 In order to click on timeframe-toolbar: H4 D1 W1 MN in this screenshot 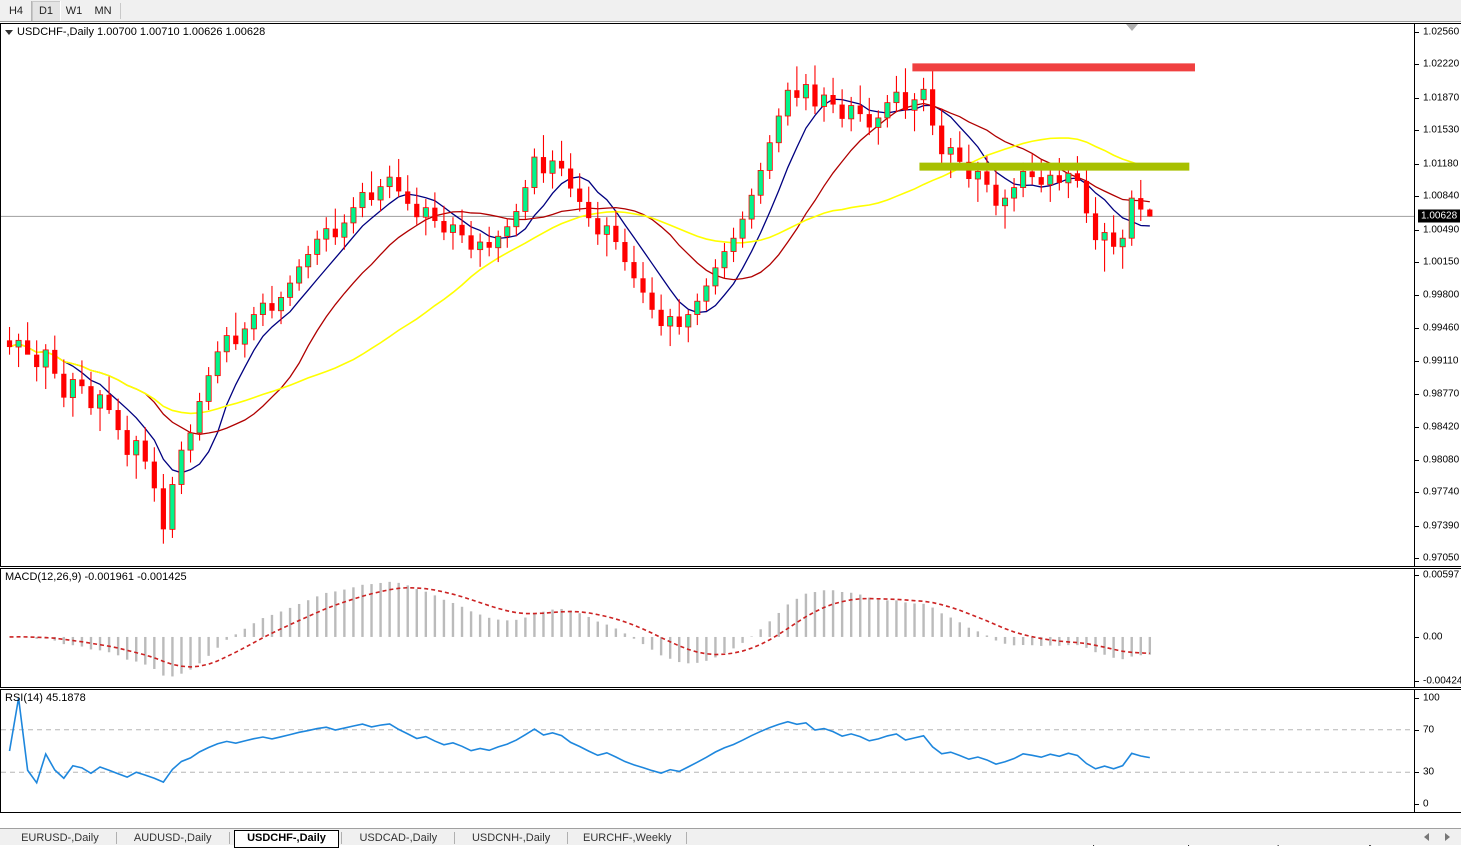, I will do `click(730, 11)`.